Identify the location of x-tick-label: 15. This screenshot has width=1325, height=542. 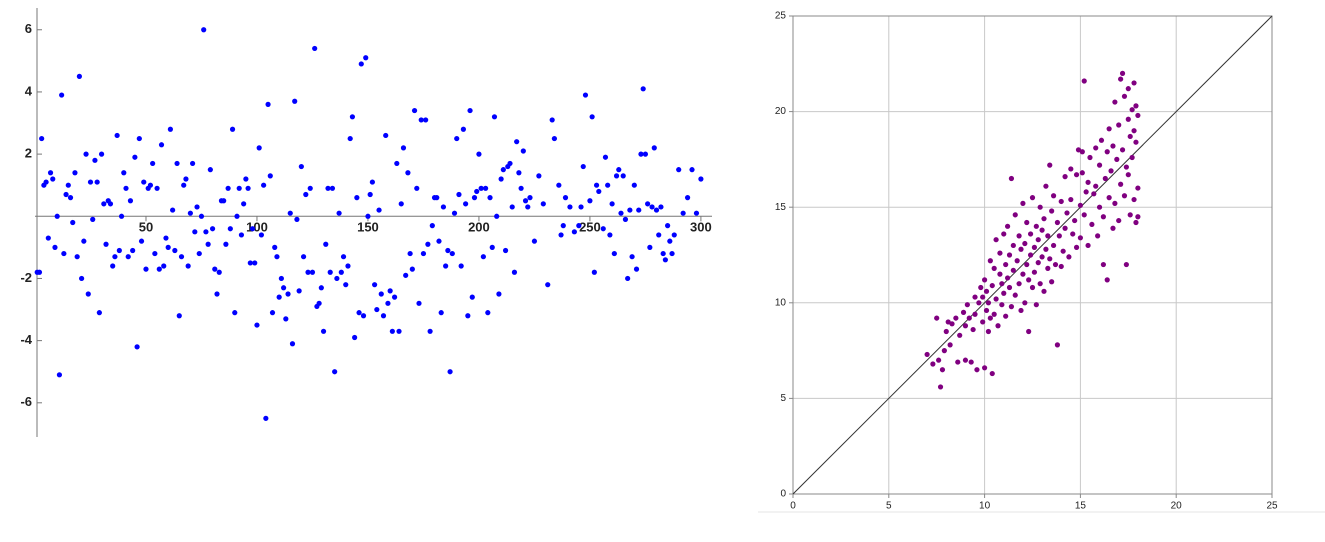
(1081, 506).